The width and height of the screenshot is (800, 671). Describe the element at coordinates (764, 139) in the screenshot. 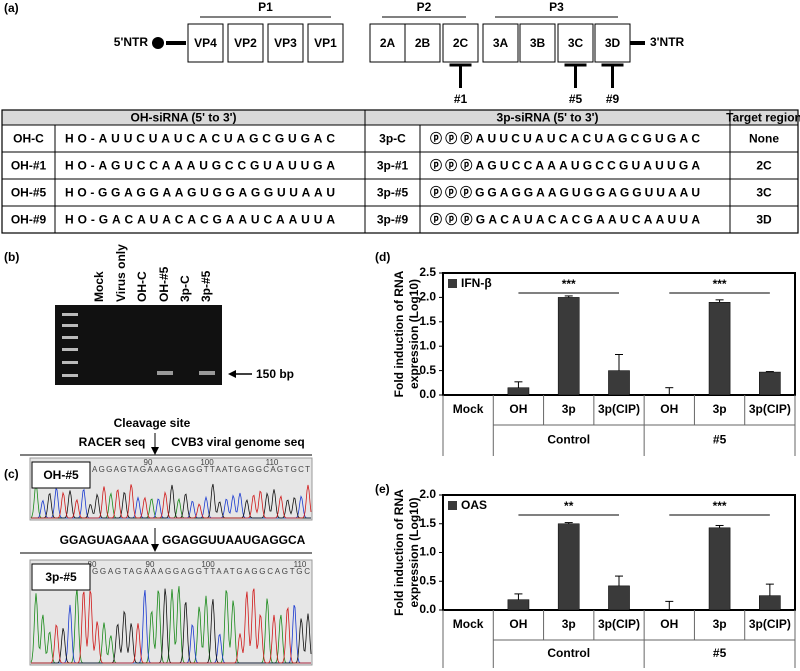

I see `table-cell: None` at that location.